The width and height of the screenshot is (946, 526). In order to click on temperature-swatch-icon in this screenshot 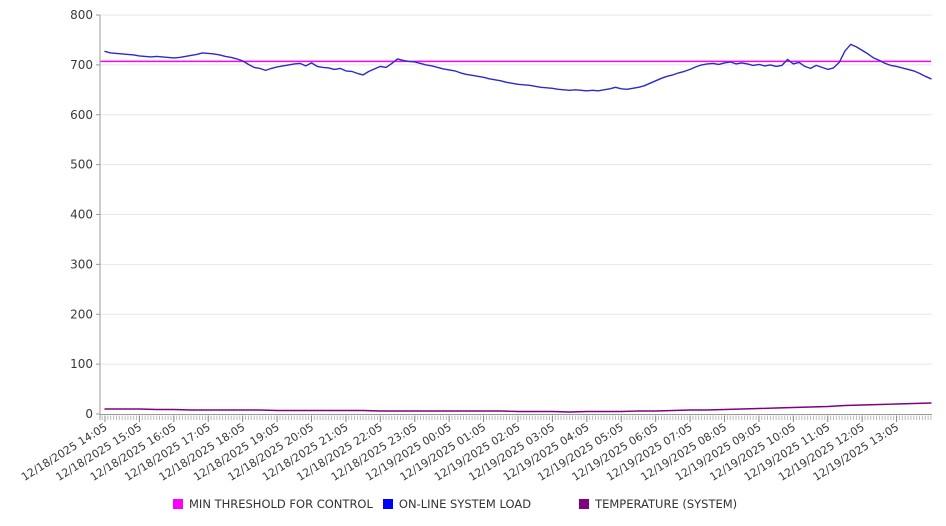, I will do `click(584, 504)`.